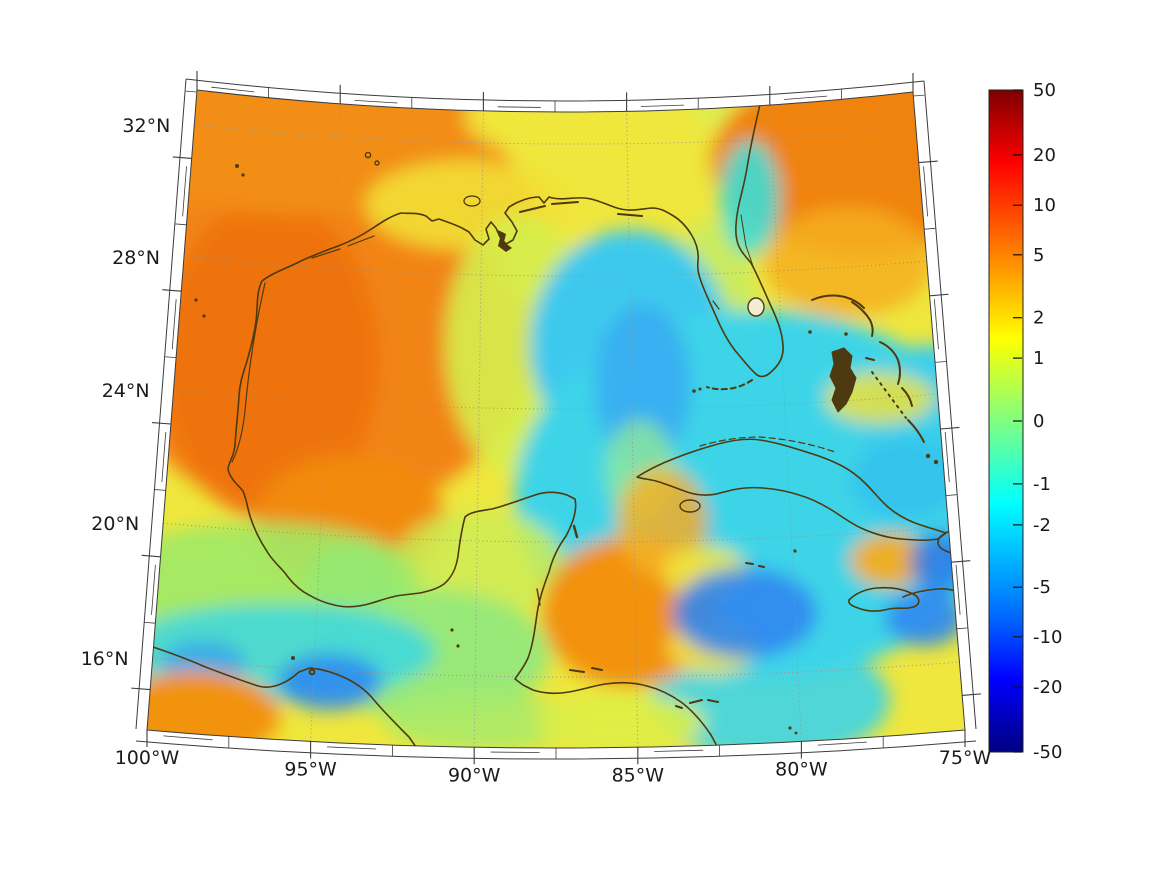 This screenshot has height=875, width=1167. What do you see at coordinates (1038, 358) in the screenshot?
I see `colorbar-tick-label: 1` at bounding box center [1038, 358].